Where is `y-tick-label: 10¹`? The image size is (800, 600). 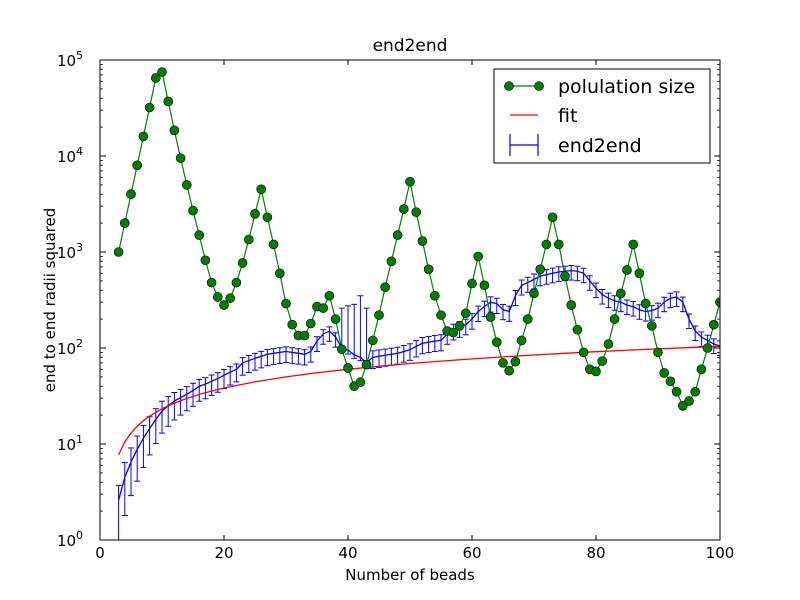
y-tick-label: 10¹ is located at coordinates (70, 443).